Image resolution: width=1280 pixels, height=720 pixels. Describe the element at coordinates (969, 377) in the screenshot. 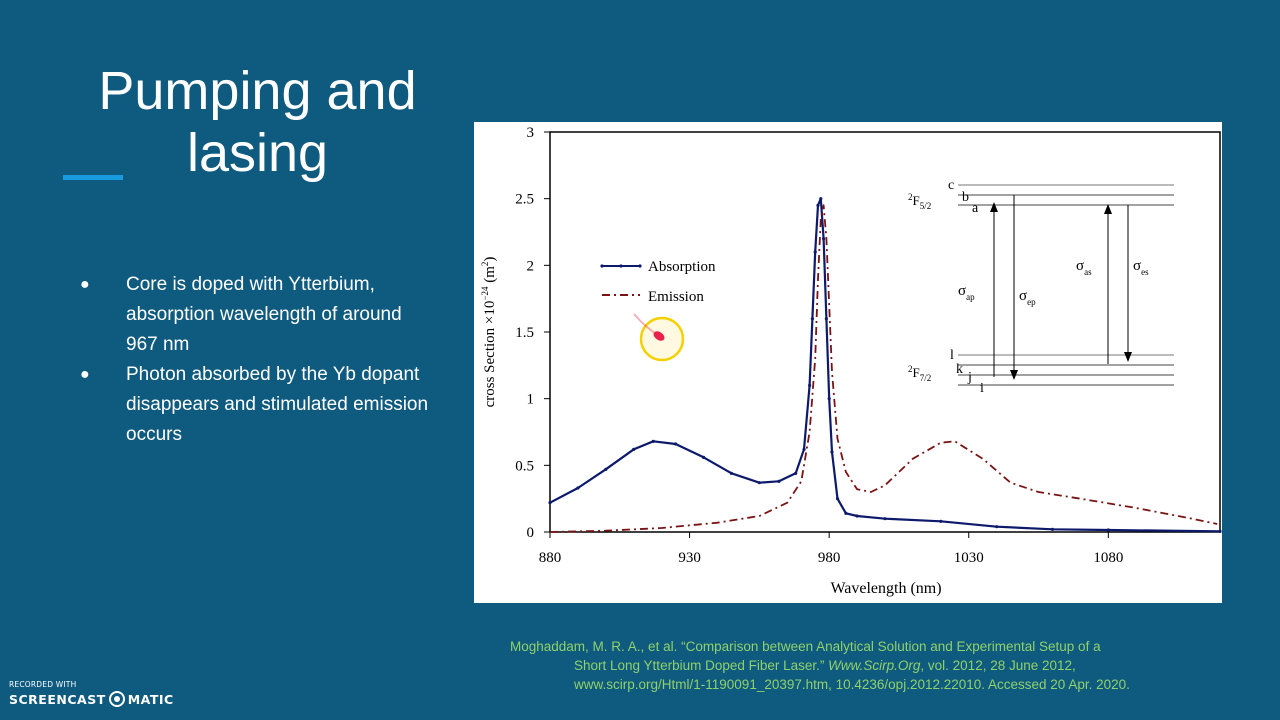

I see `level-j-label: j` at that location.